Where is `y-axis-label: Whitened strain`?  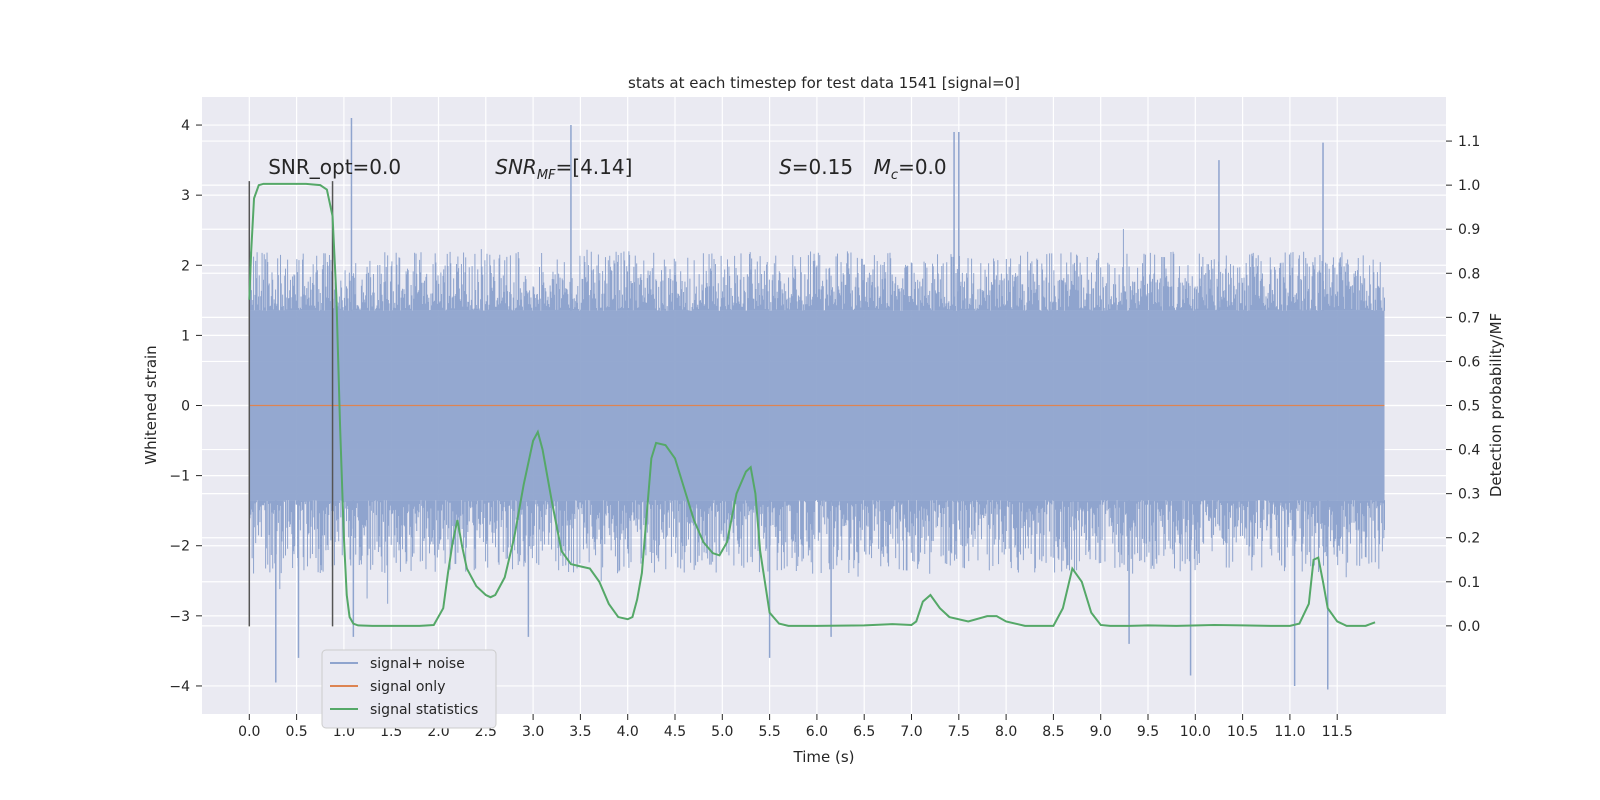
y-axis-label: Whitened strain is located at coordinates (151, 404).